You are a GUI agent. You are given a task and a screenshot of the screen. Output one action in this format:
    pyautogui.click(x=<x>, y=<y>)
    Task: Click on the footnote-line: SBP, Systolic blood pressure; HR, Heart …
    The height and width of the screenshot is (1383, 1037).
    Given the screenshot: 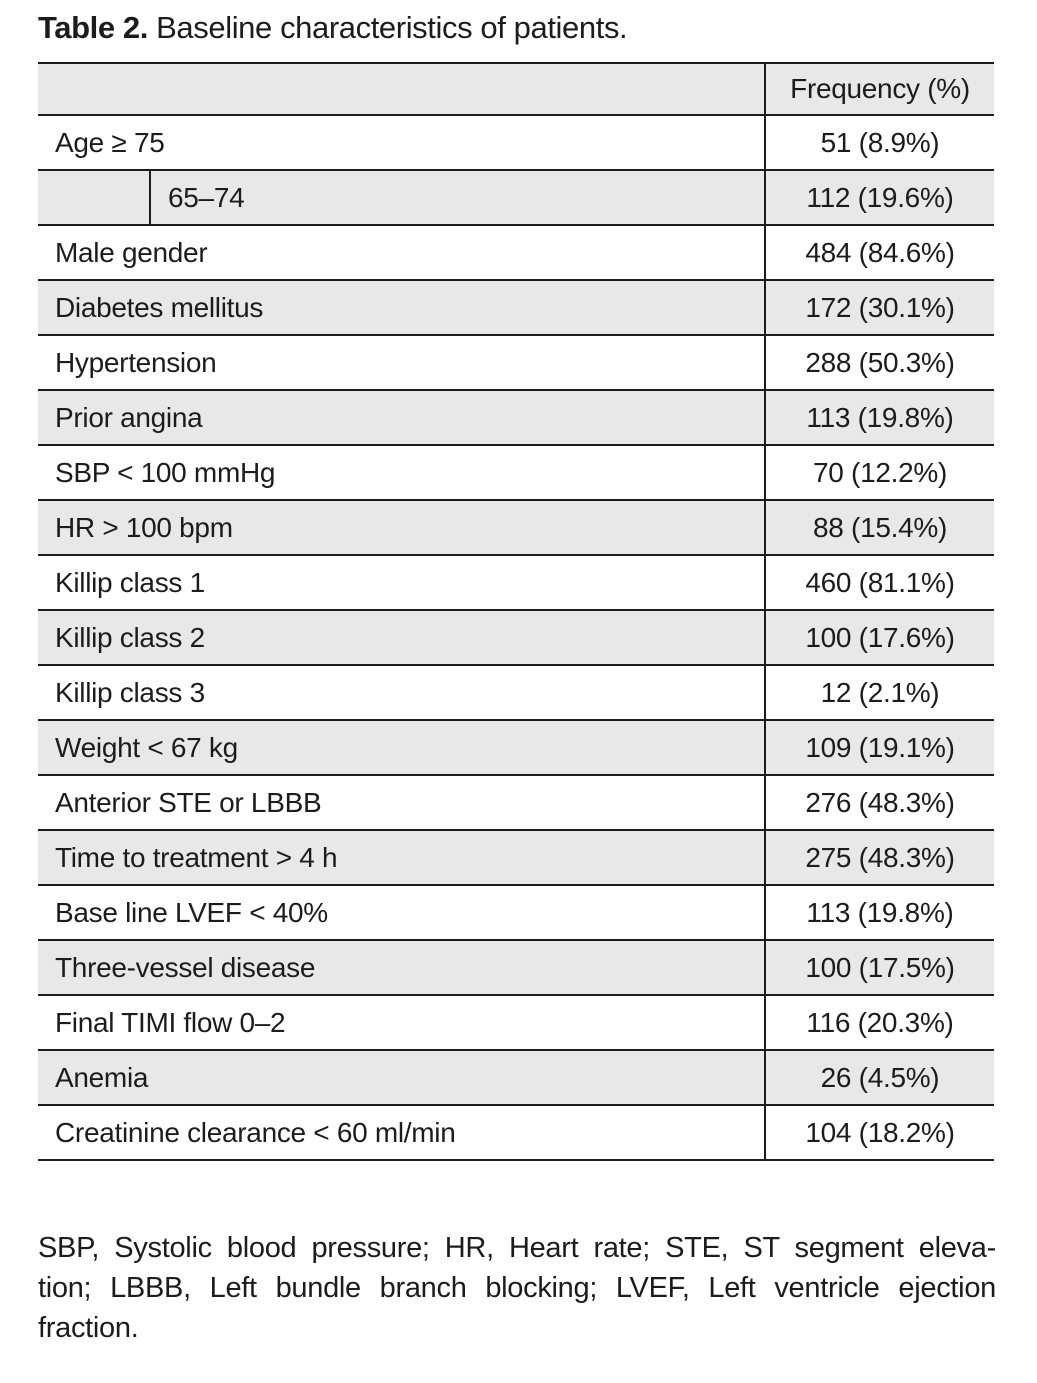 What is the action you would take?
    pyautogui.click(x=517, y=1248)
    